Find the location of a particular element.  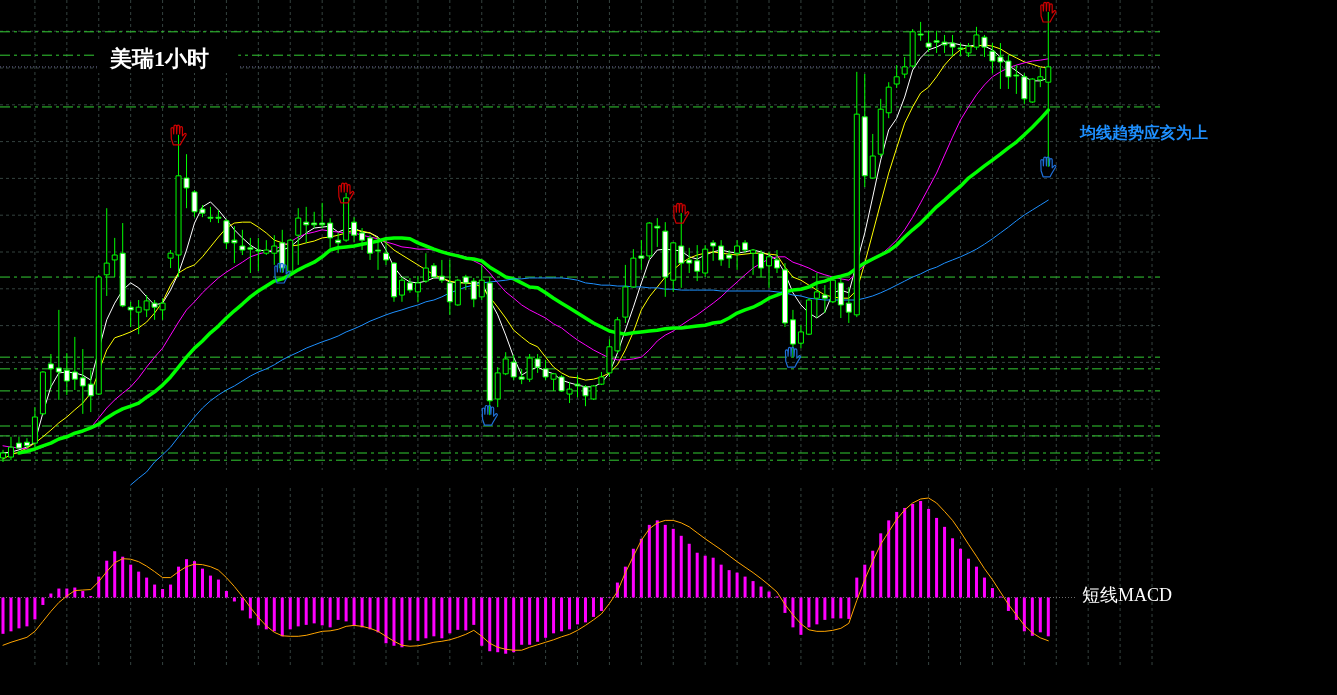

text: 美瑞1小时 is located at coordinates (159, 58).